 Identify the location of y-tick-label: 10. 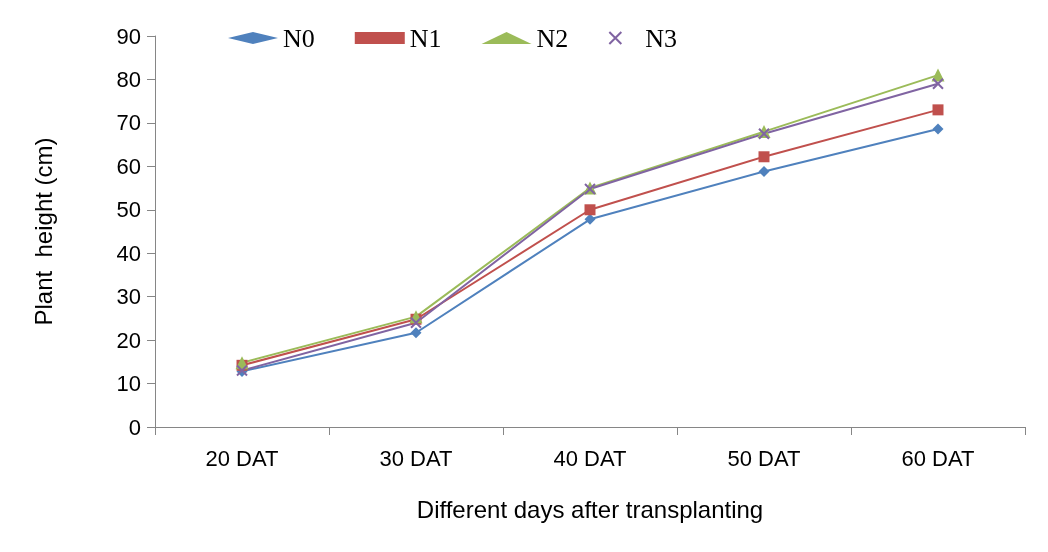
(128, 384).